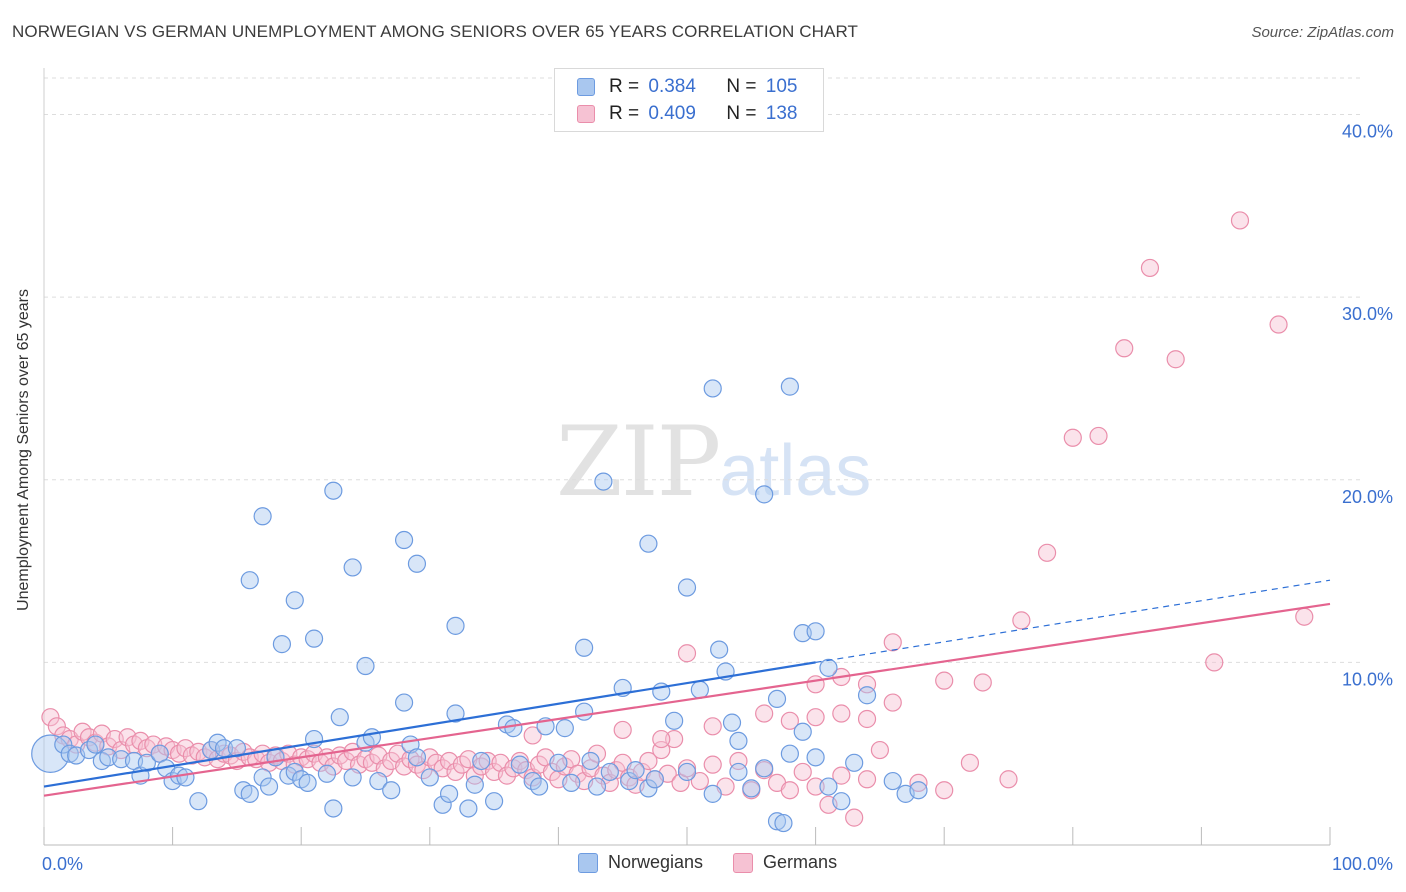  Describe the element at coordinates (795, 471) in the screenshot. I see `watermark-atlas: atlas` at that location.